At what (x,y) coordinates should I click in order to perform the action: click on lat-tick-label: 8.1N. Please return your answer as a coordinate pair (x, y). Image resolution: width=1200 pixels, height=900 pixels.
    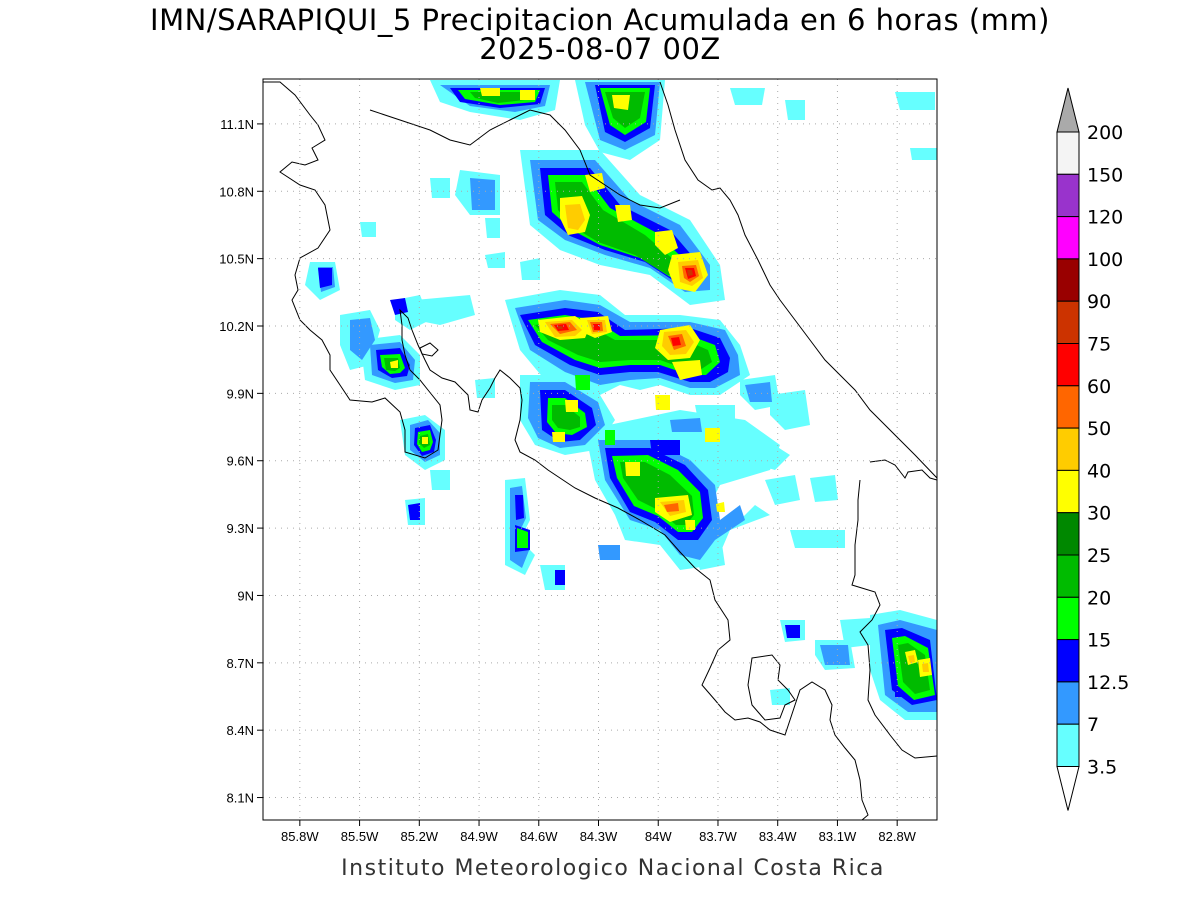
    Looking at the image, I should click on (240, 798).